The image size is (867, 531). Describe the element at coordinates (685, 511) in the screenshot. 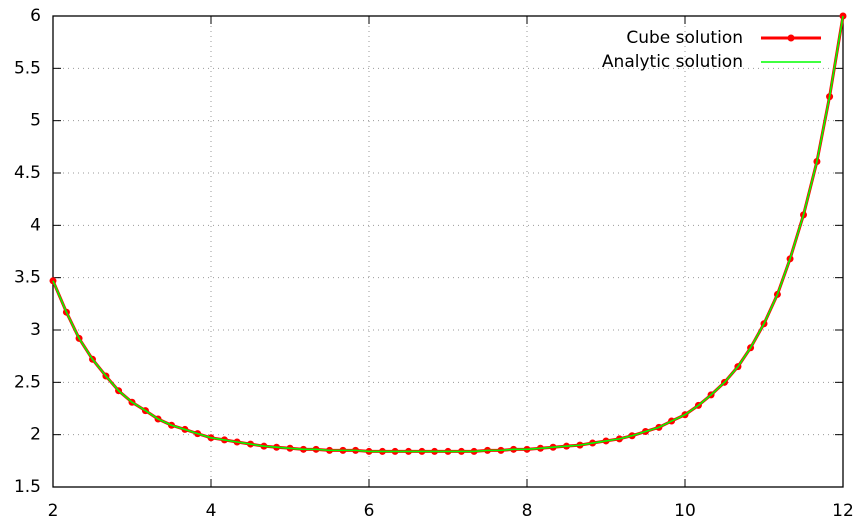

I see `x-tick-label: 10` at that location.